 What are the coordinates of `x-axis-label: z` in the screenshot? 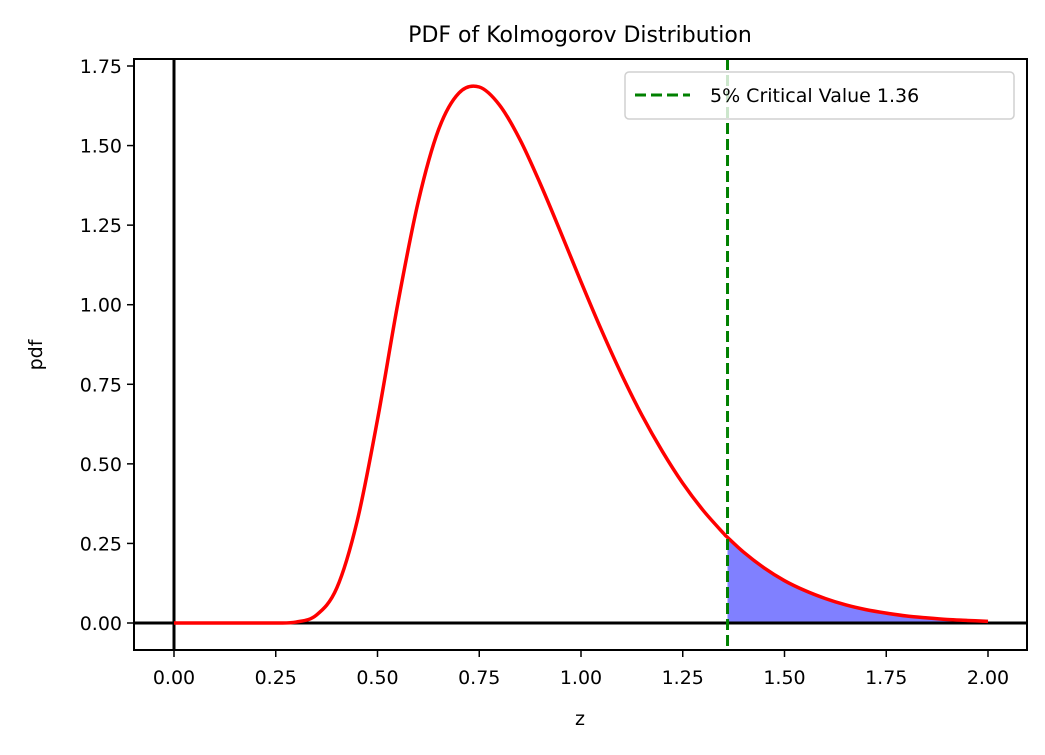 It's located at (580, 719).